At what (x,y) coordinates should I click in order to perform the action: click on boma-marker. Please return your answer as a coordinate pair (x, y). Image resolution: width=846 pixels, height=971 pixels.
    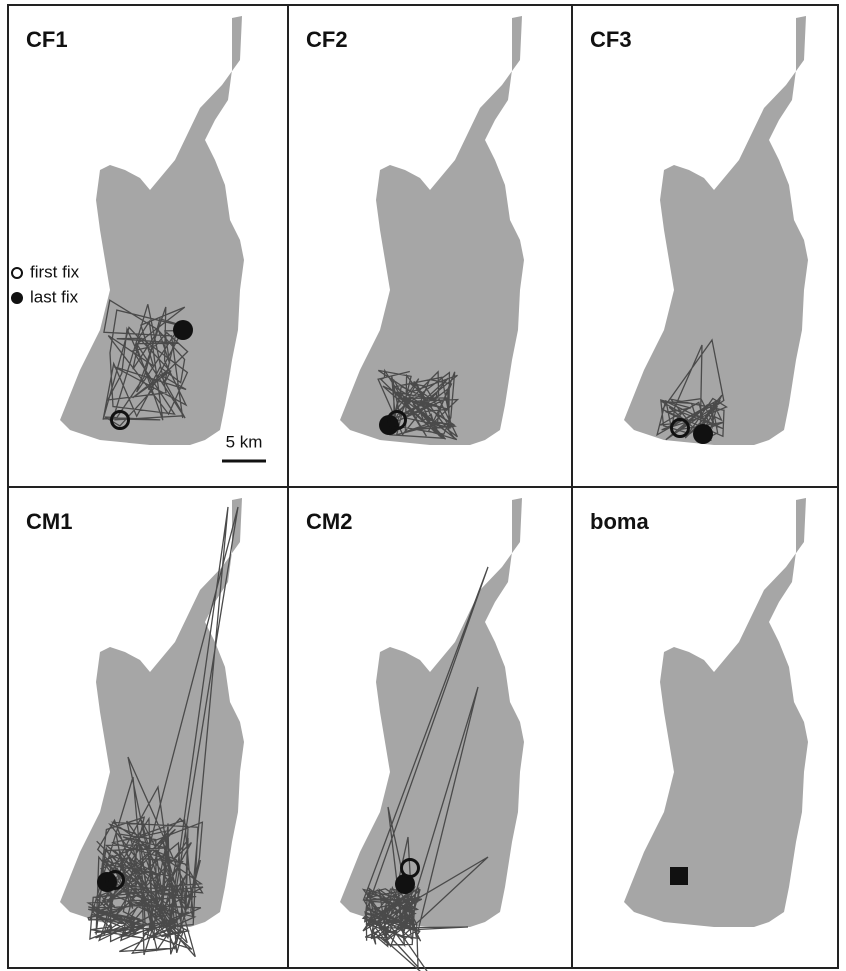
    Looking at the image, I should click on (679, 876).